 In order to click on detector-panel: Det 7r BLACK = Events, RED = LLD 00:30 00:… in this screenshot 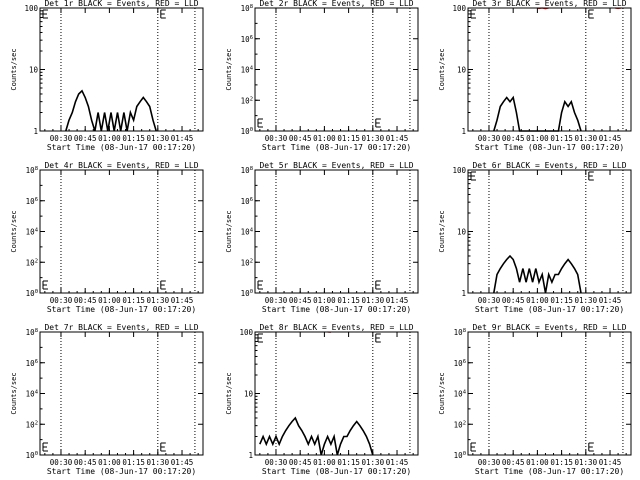, I will do `click(107, 399)`.